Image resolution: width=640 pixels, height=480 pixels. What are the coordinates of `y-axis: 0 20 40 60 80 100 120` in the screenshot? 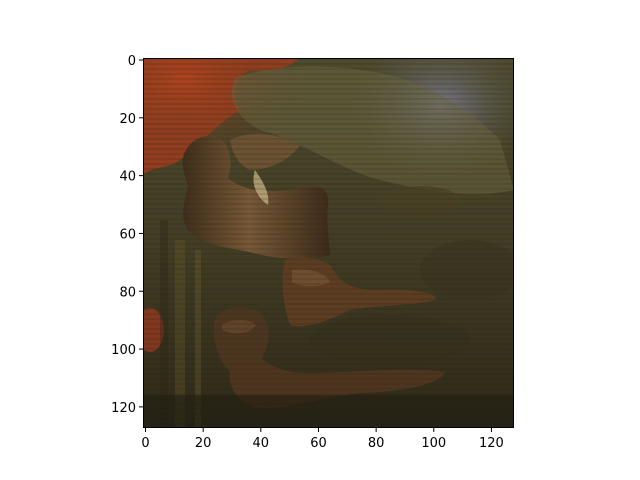 It's located at (127, 235).